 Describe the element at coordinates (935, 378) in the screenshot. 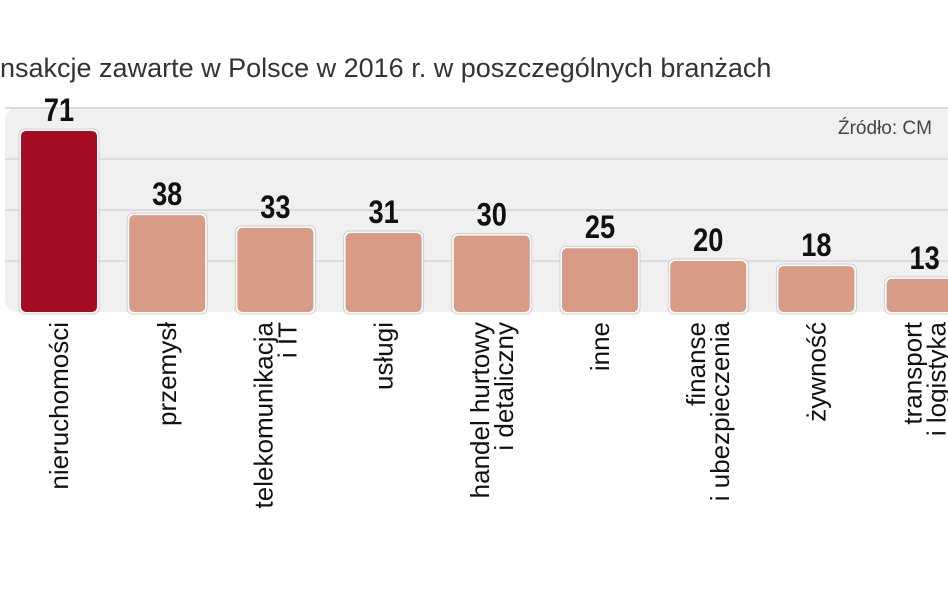

I see `category-label: i logistyka` at that location.